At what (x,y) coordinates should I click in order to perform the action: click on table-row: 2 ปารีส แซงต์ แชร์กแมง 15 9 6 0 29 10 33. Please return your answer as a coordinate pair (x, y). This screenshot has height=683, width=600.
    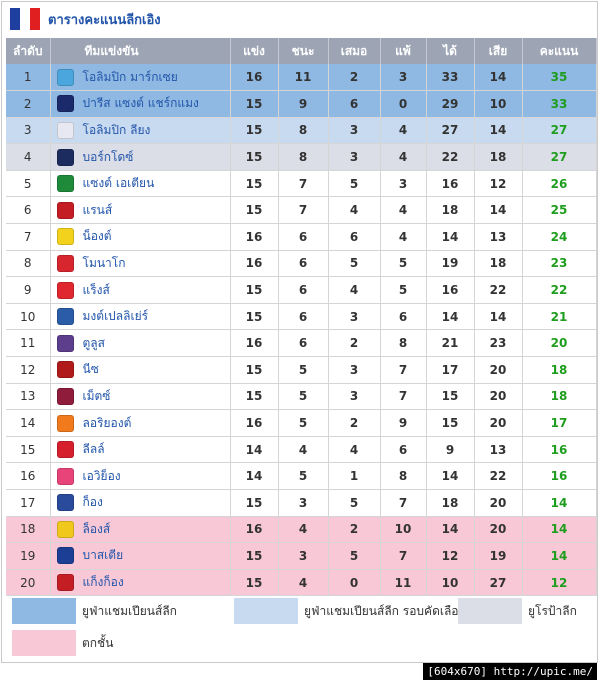
    Looking at the image, I should click on (301, 104).